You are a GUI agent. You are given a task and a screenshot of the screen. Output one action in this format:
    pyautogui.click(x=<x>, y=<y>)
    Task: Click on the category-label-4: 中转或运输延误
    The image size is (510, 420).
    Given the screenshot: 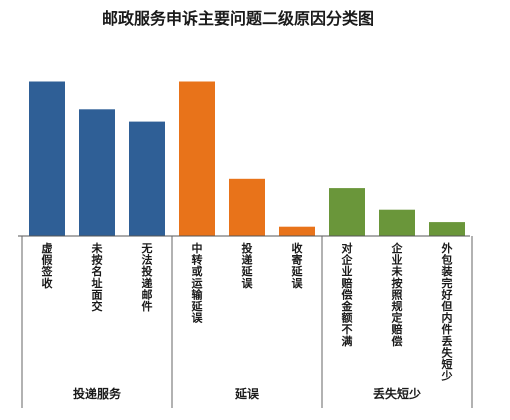 What is the action you would take?
    pyautogui.click(x=197, y=283)
    